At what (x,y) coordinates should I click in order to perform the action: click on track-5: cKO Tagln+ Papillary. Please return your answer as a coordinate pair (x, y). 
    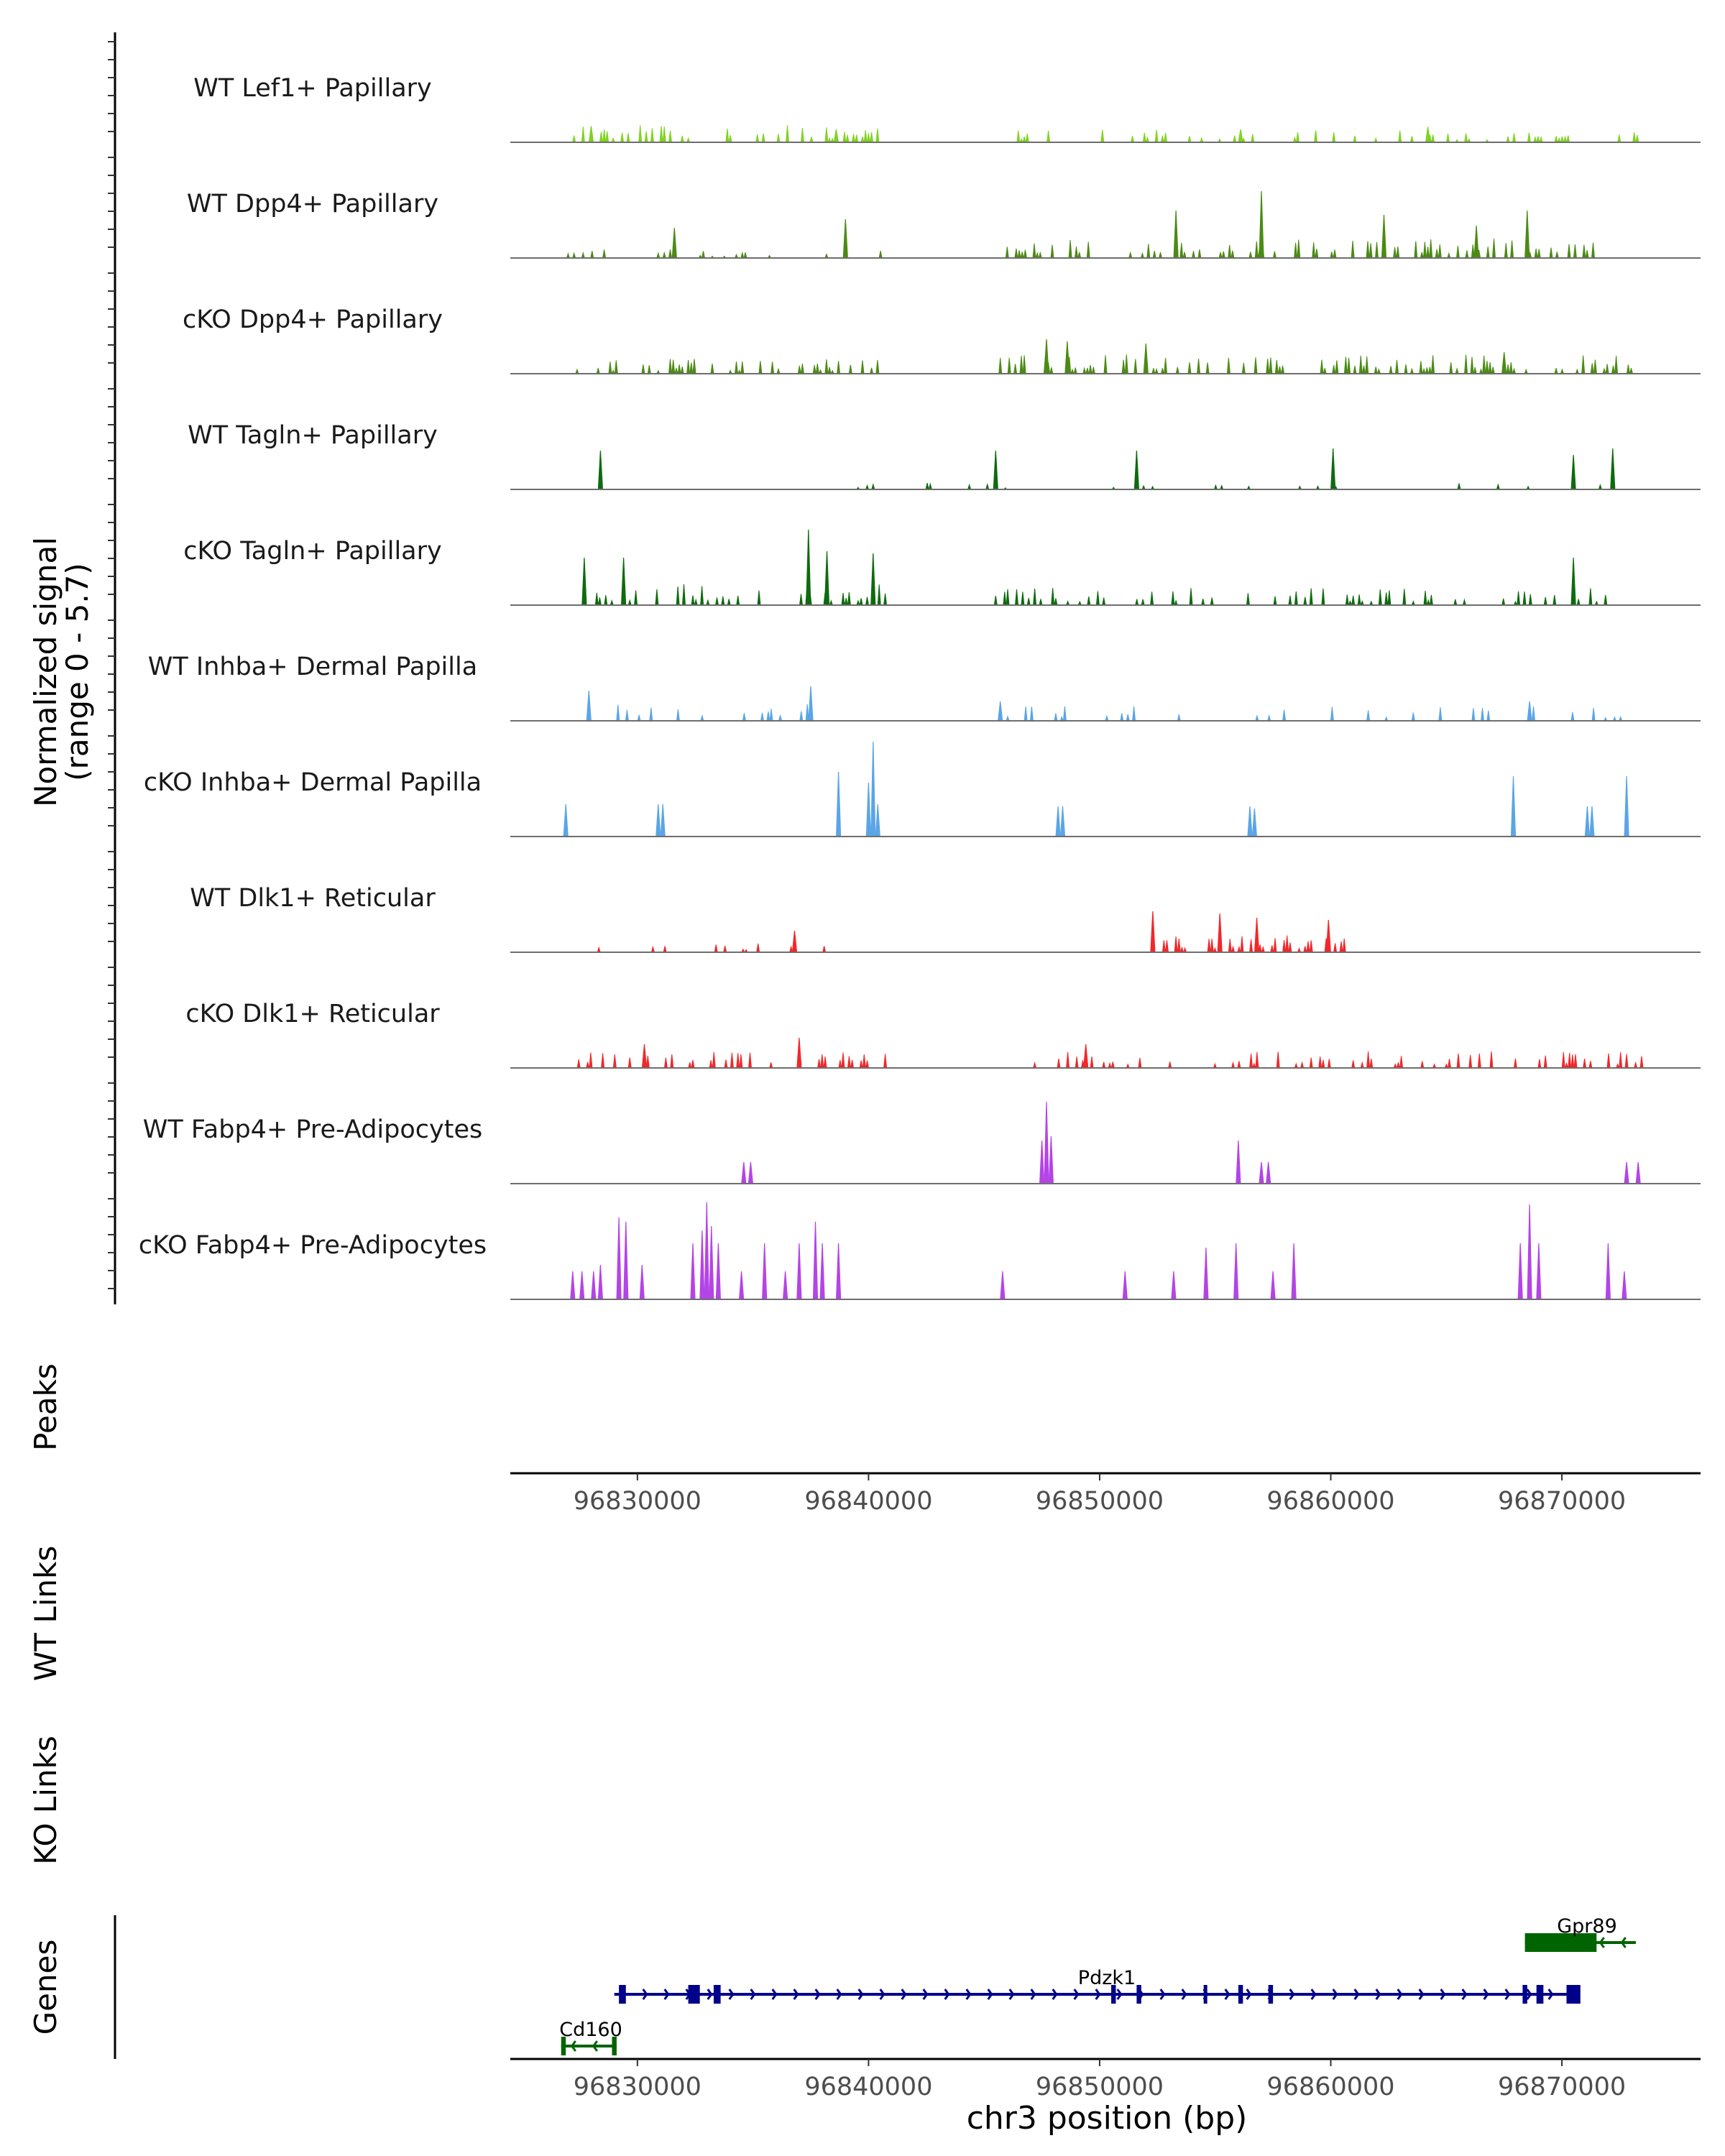
    Looking at the image, I should click on (942, 567).